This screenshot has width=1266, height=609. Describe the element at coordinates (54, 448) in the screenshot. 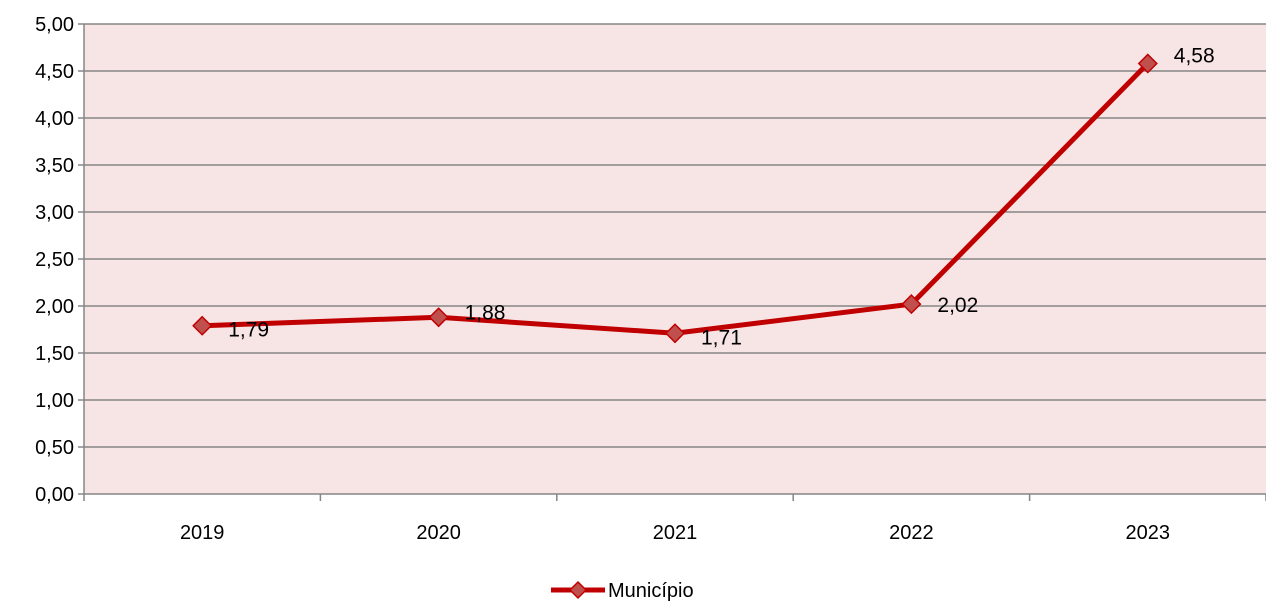

I see `y-tick-label: 0,50` at that location.